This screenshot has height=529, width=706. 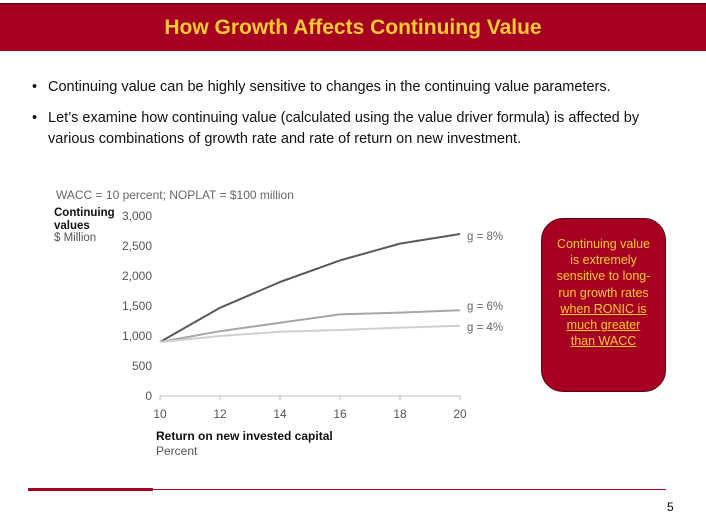 I want to click on x-axis-unit: Percent, so click(x=177, y=451).